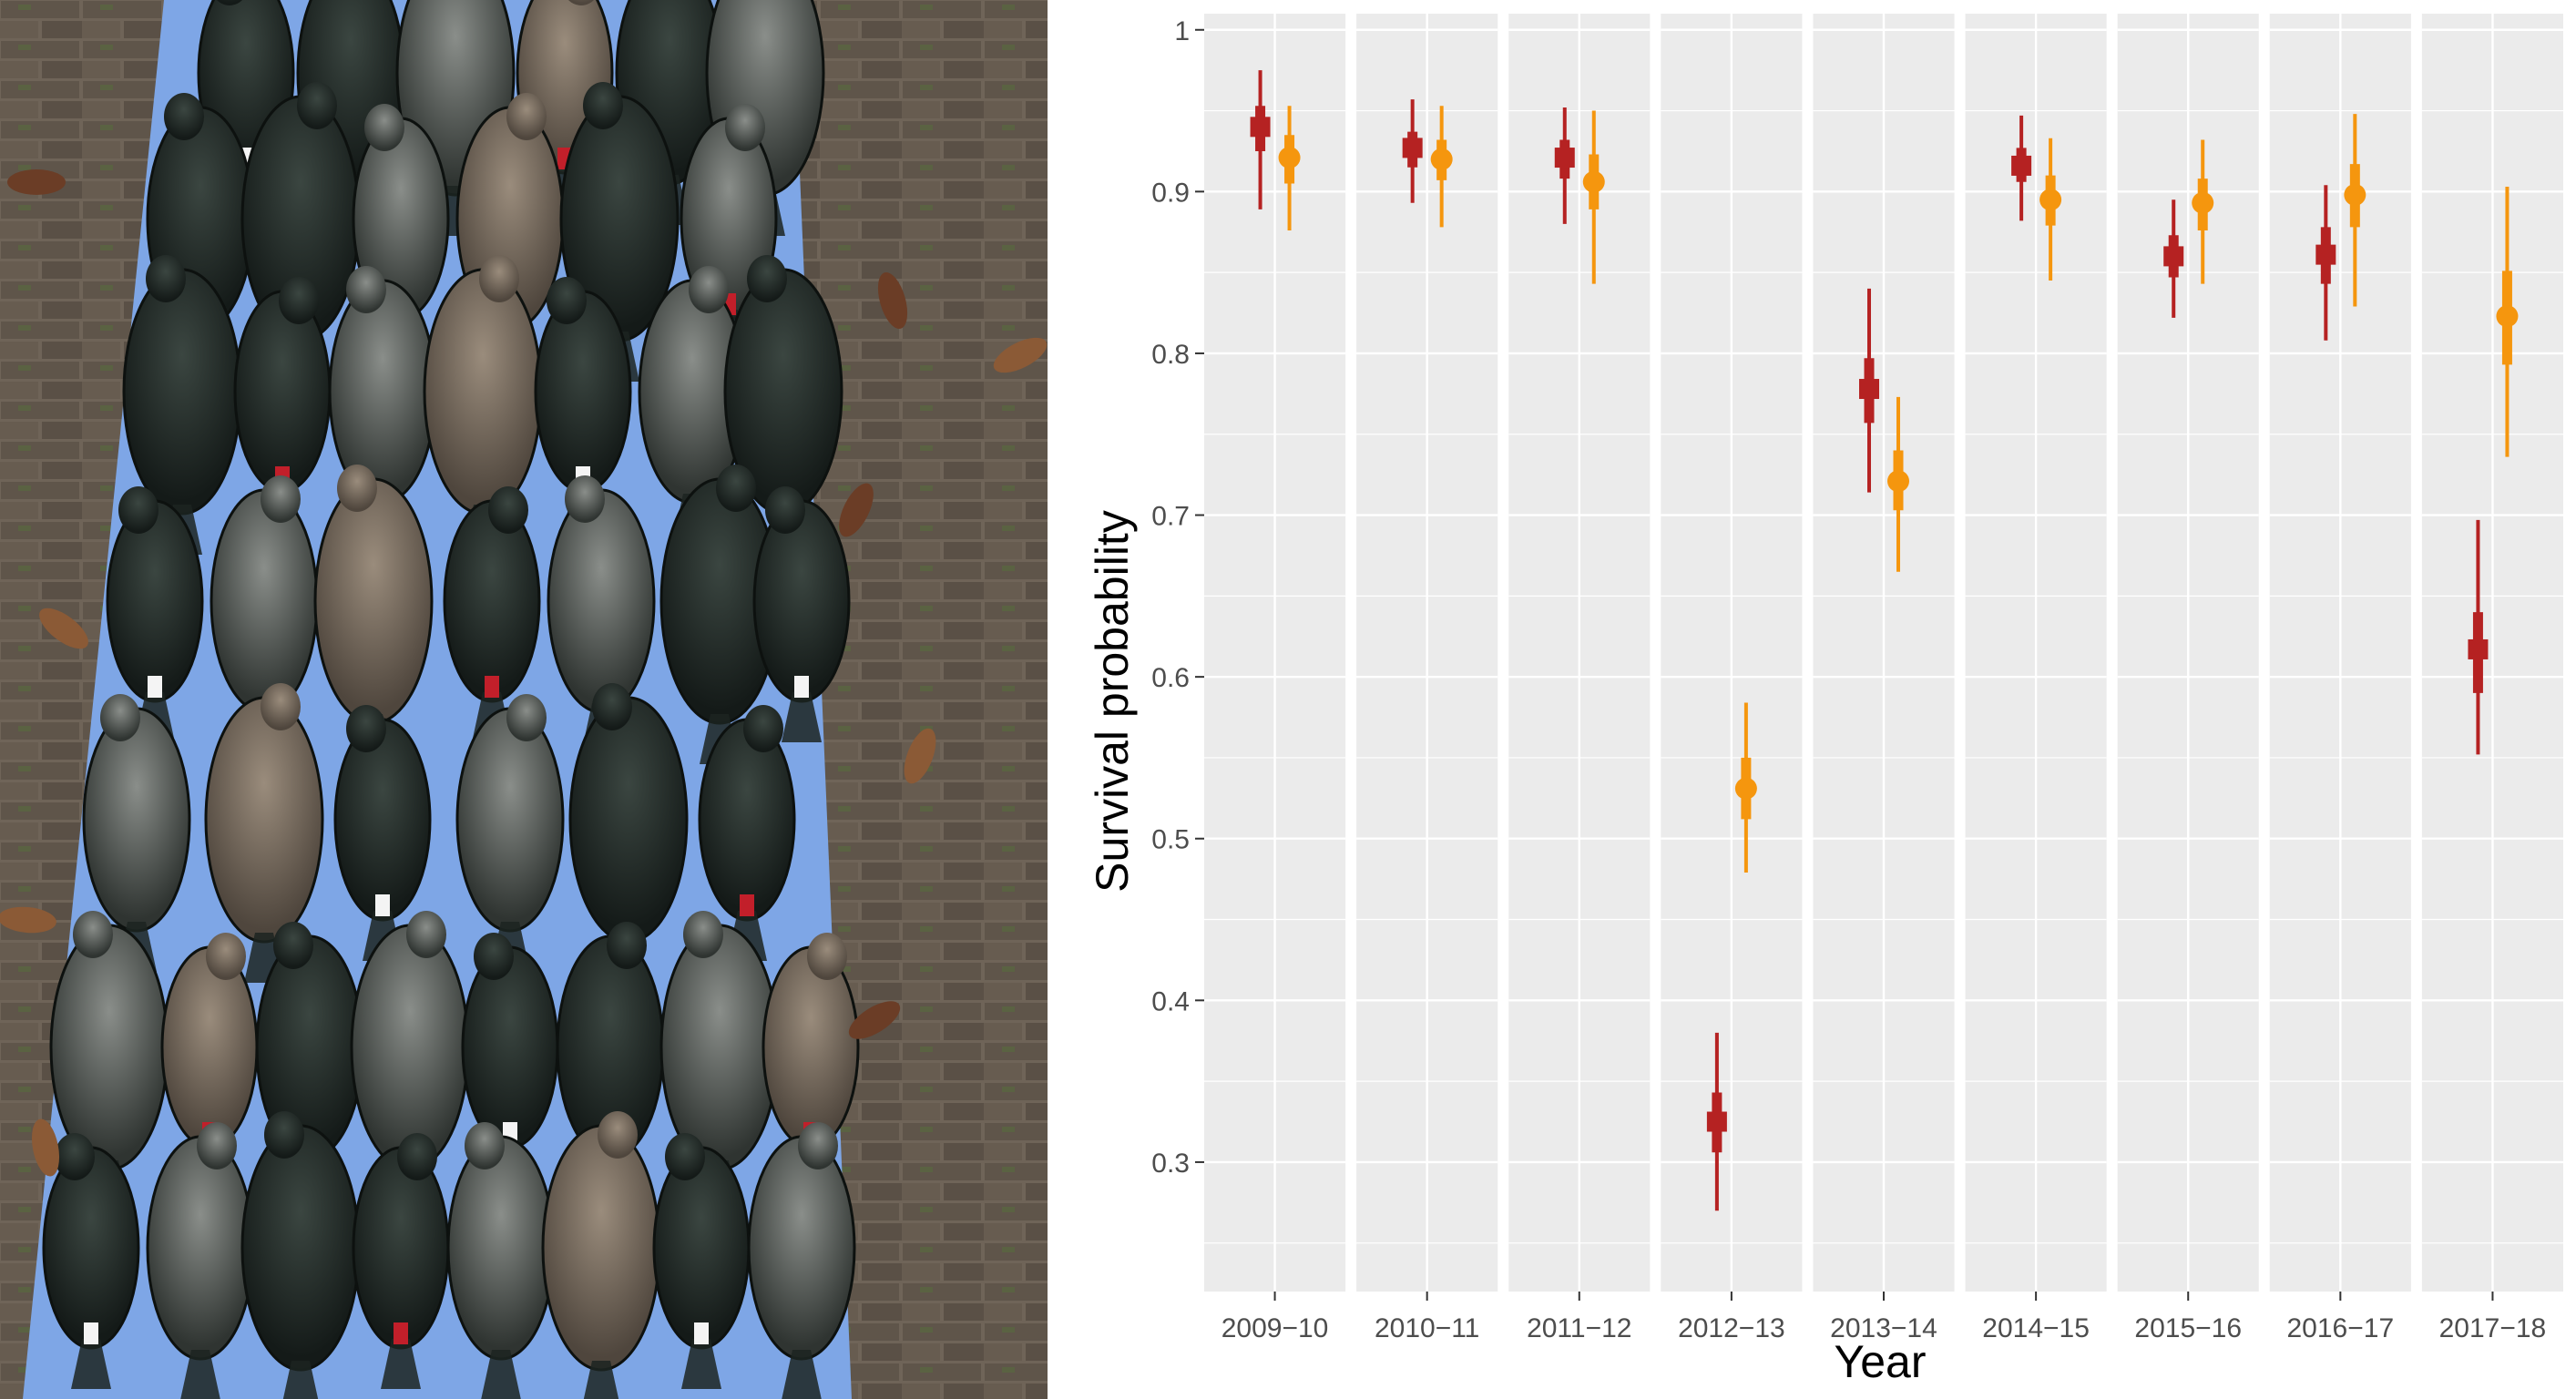 This screenshot has height=1399, width=2576. Describe the element at coordinates (1427, 1328) in the screenshot. I see `x-tick-label: 2010−11` at that location.